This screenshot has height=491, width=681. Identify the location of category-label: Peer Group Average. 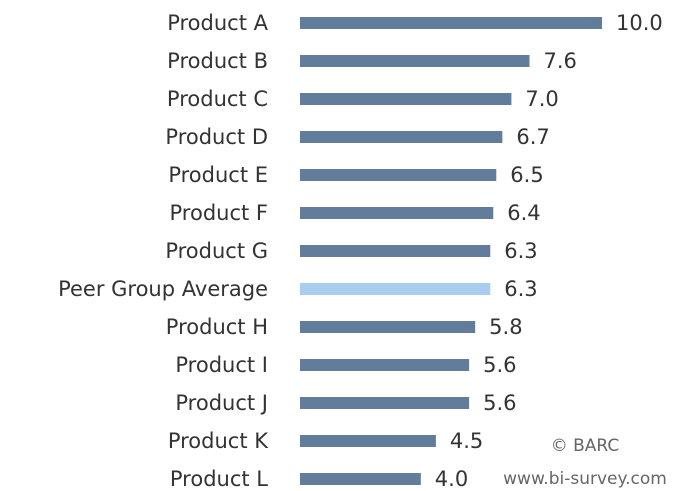
(163, 289).